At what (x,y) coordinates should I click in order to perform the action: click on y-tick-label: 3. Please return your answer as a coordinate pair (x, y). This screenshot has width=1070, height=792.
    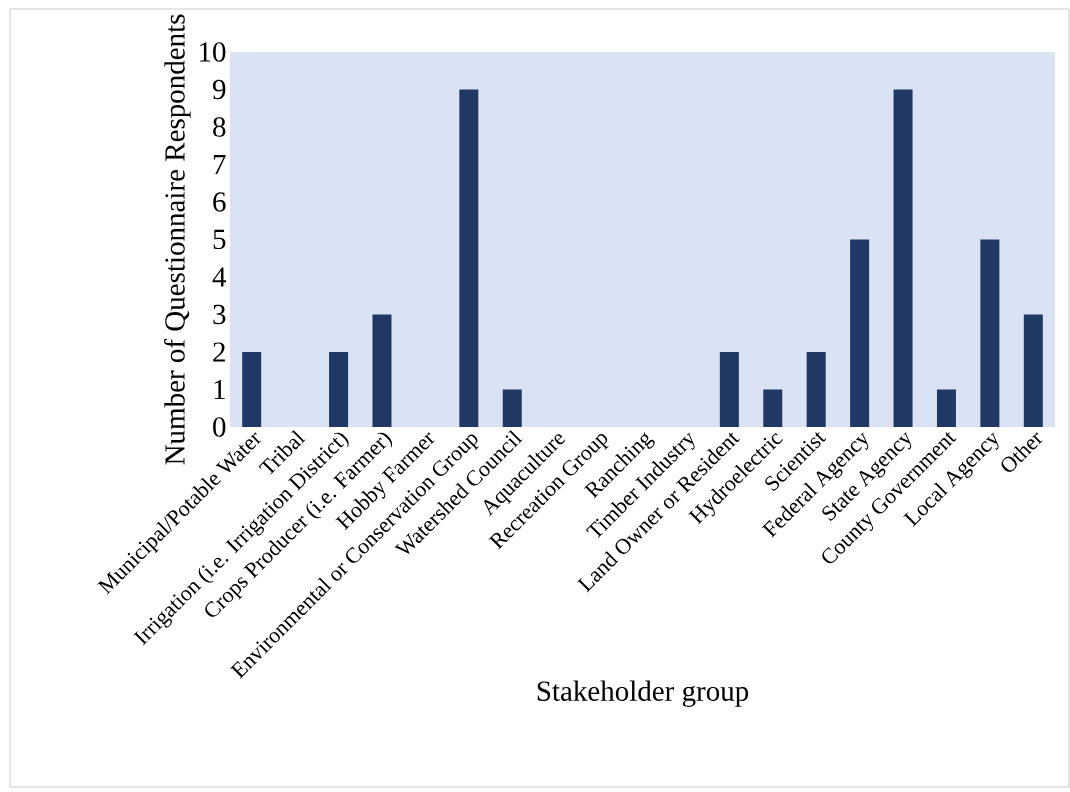
    Looking at the image, I should click on (219, 314).